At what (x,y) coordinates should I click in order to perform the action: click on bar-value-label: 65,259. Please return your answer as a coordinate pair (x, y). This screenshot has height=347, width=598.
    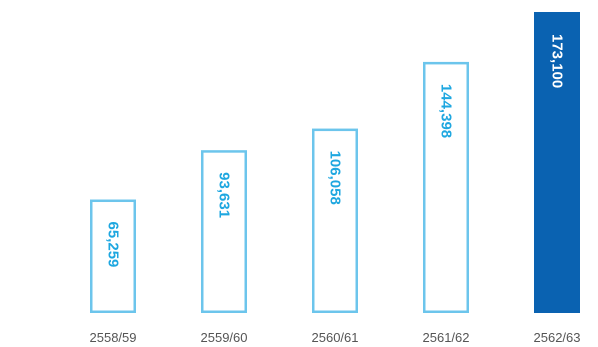
    Looking at the image, I should click on (113, 245).